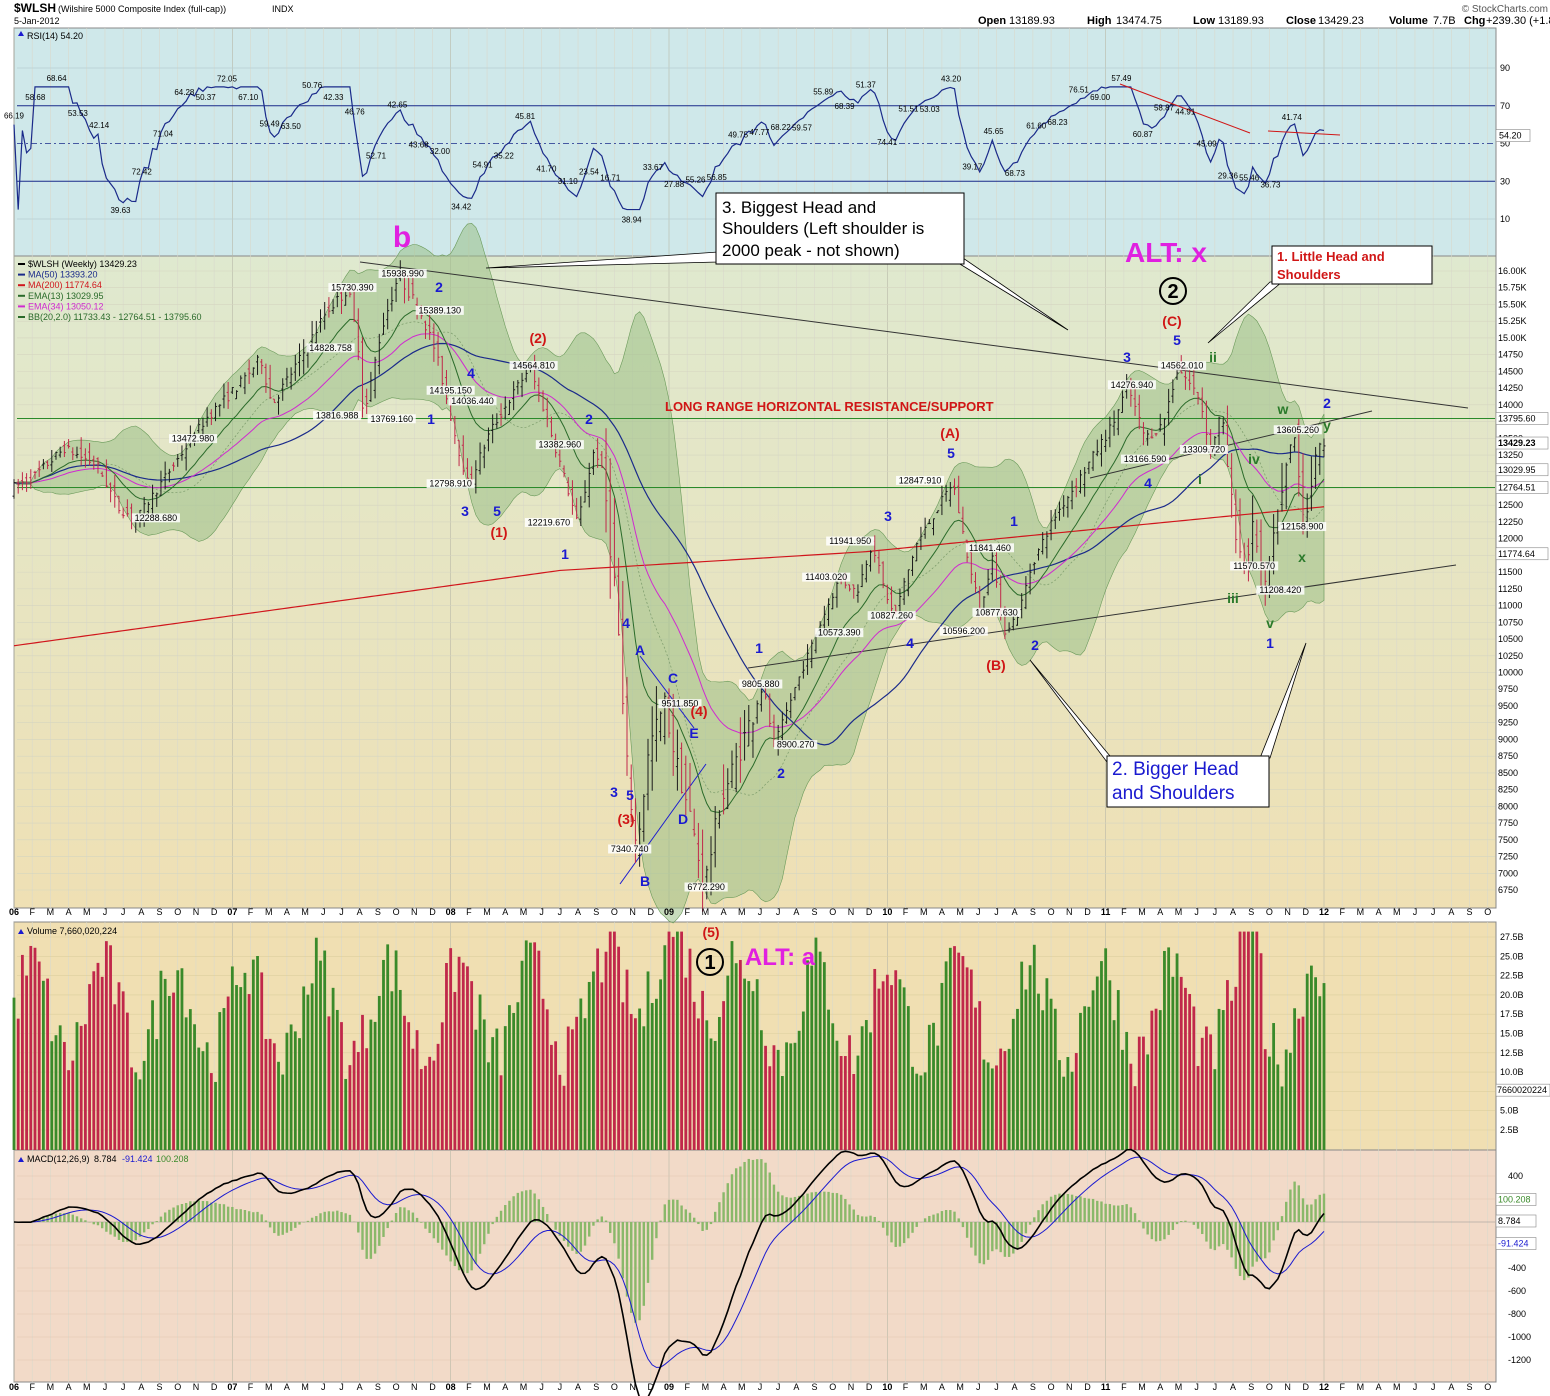 Image resolution: width=1550 pixels, height=1396 pixels. I want to click on legend-entry: EMA(13) 13029.95, so click(66, 296).